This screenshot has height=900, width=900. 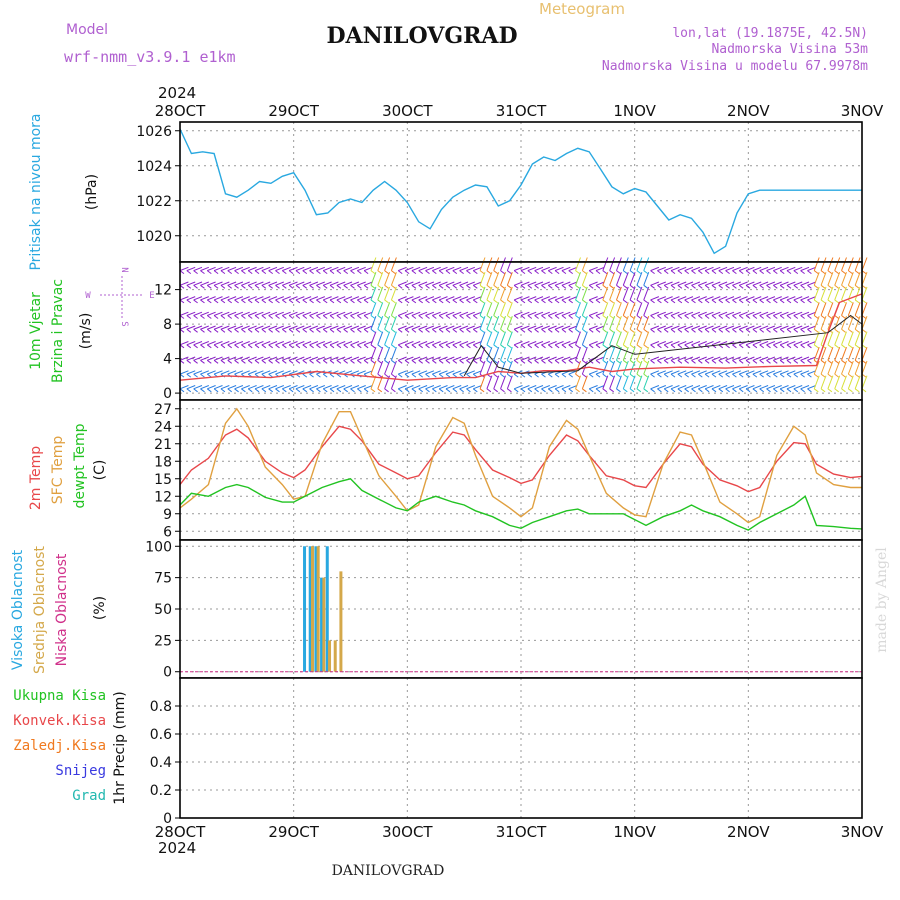 I want to click on y-tick-label: 0, so click(x=167, y=394).